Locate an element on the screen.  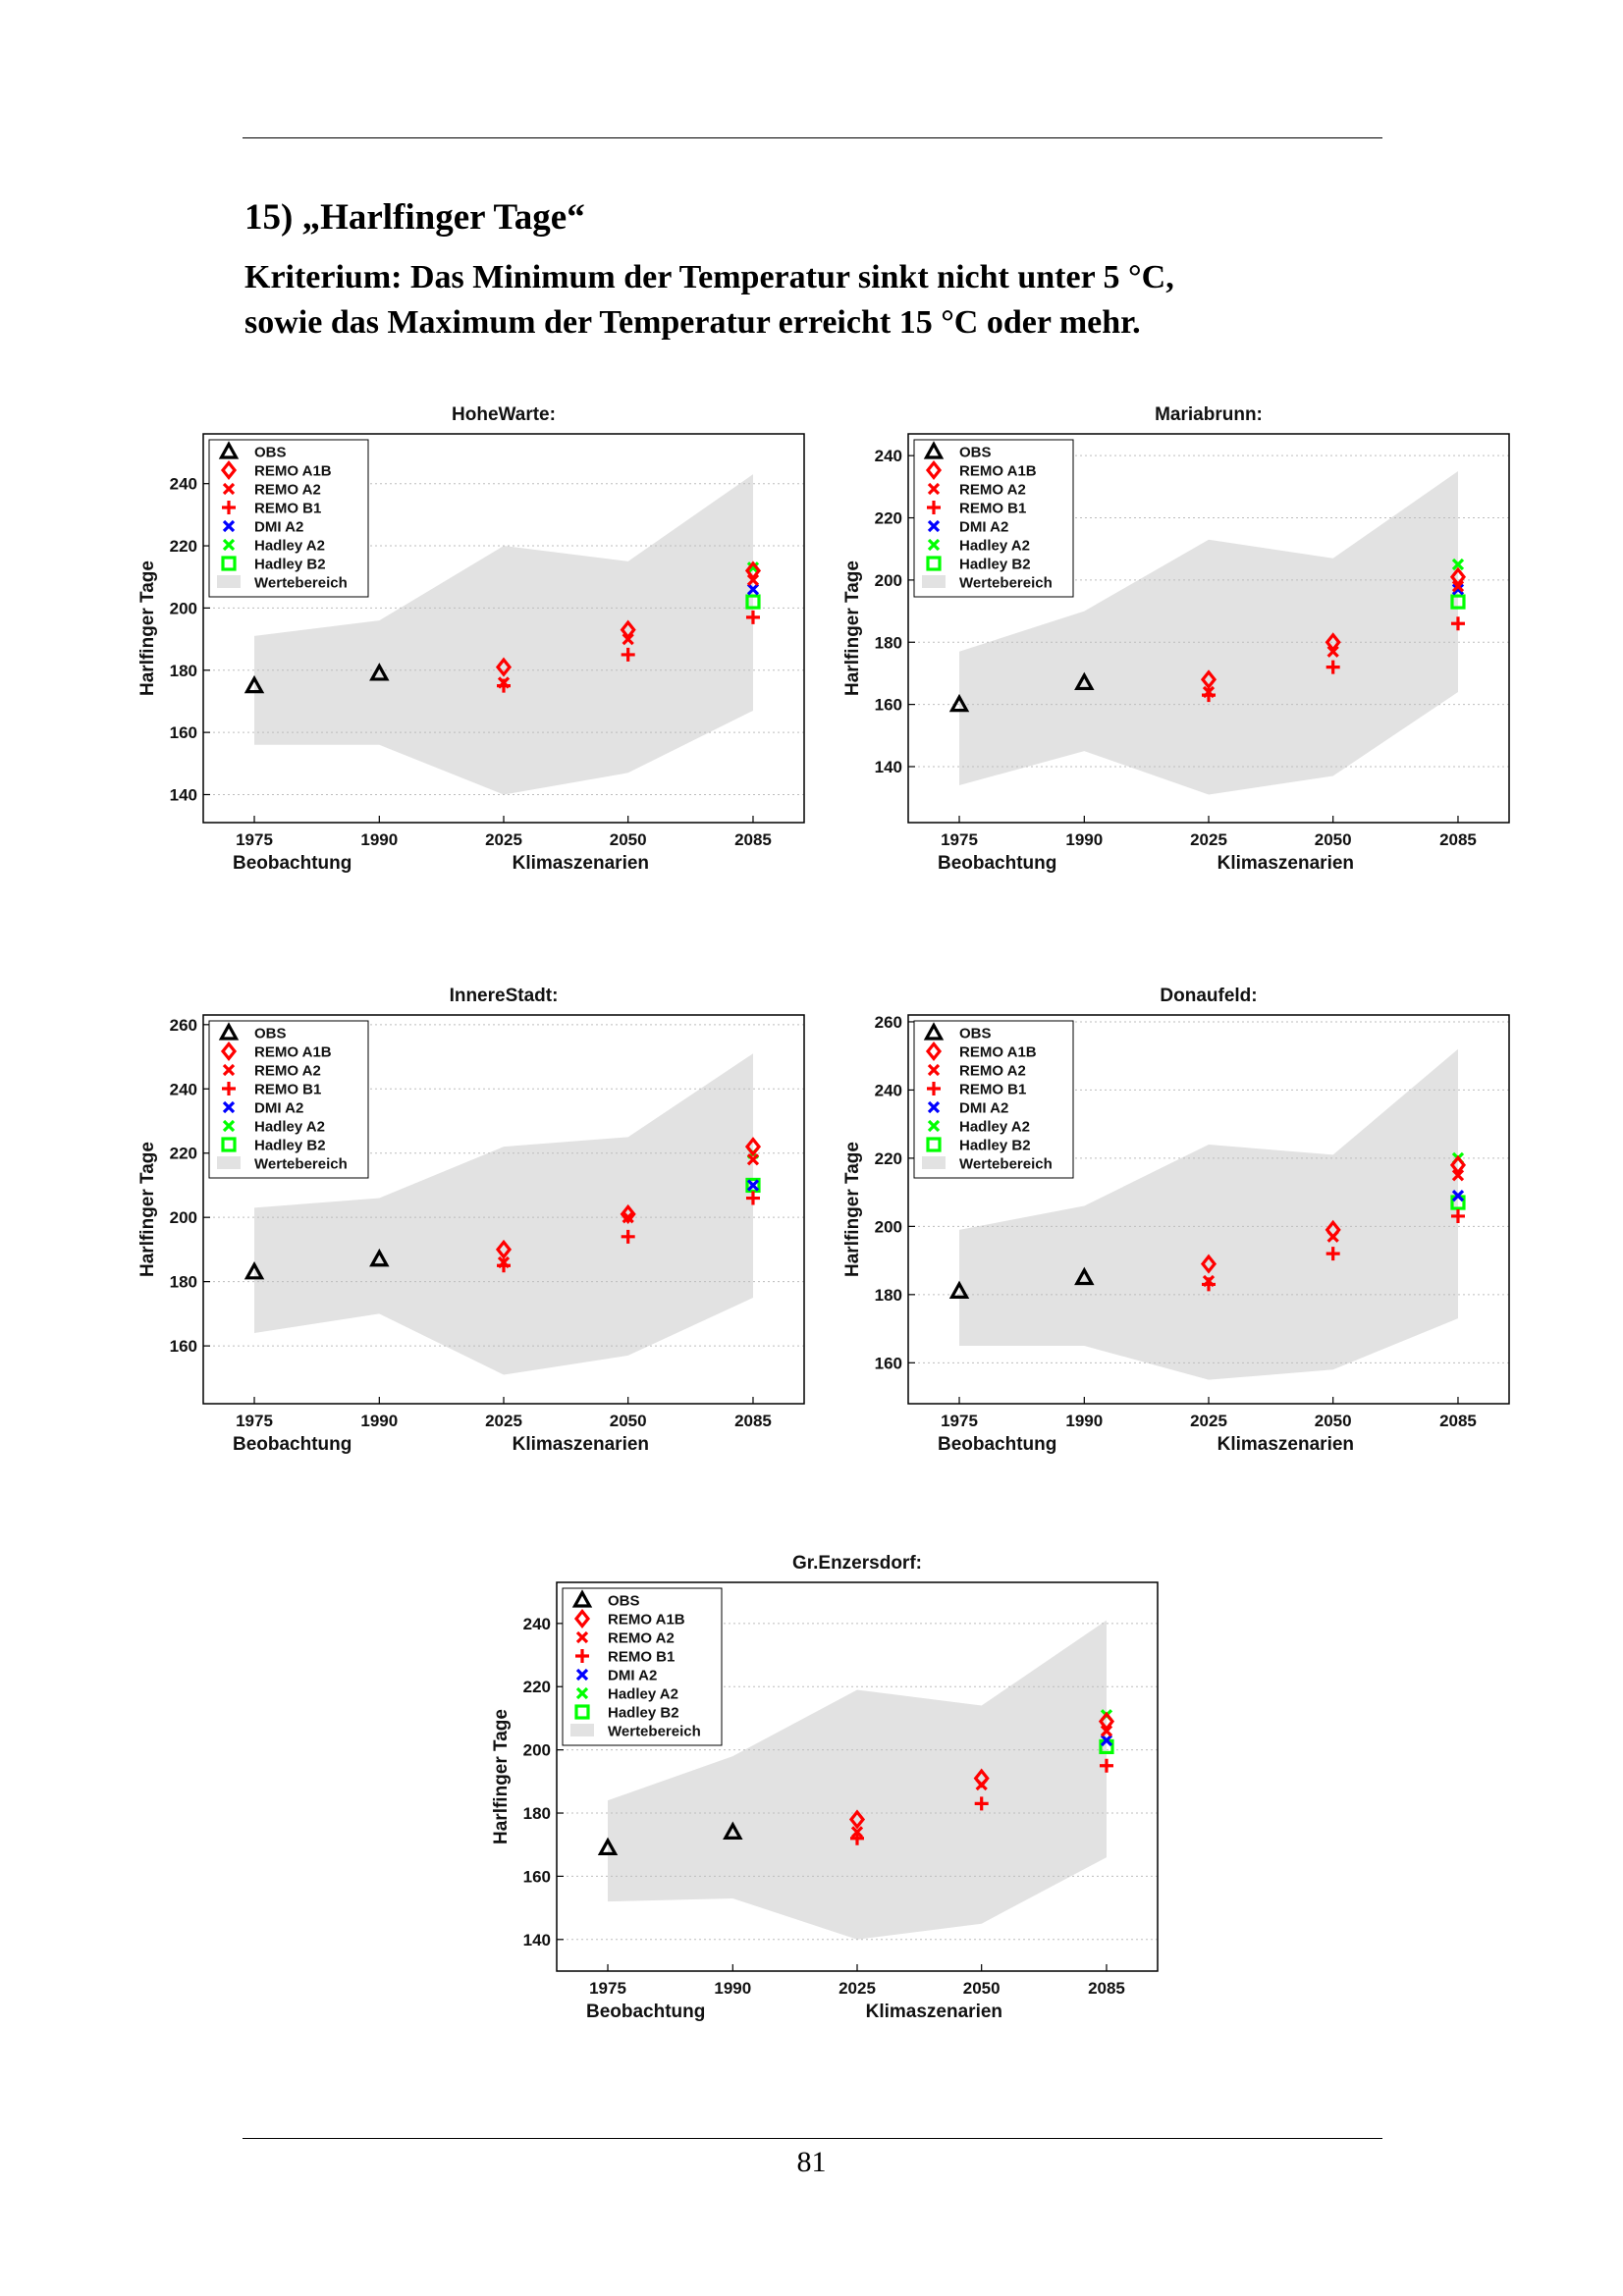
chart-title: Donaufeld: is located at coordinates (1208, 996).